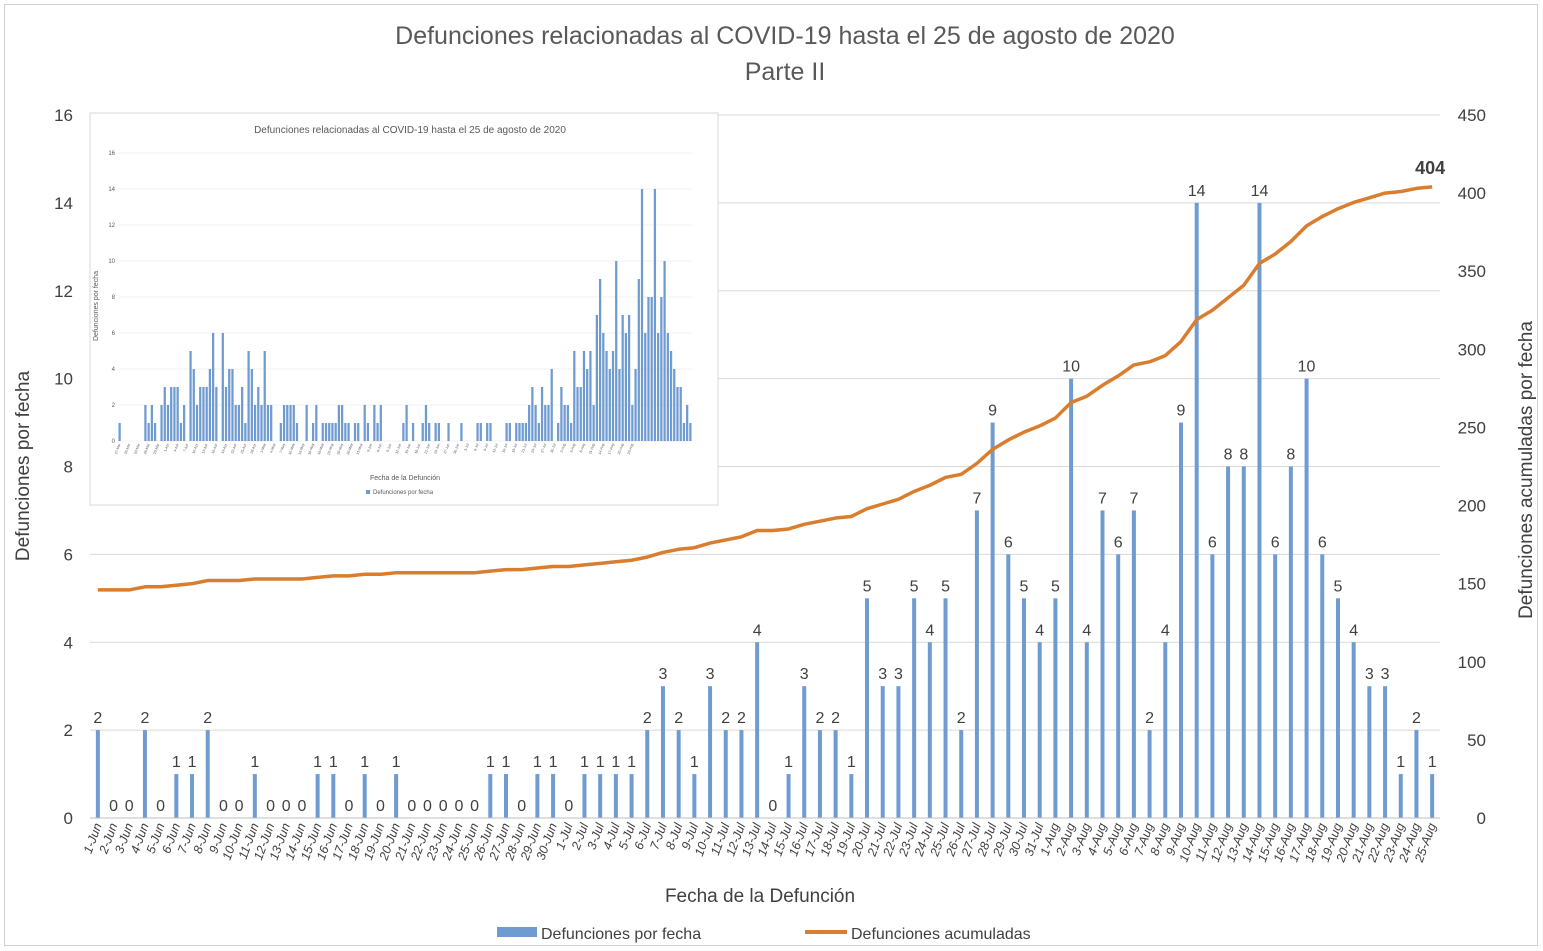 The image size is (1543, 951). Describe the element at coordinates (1476, 740) in the screenshot. I see `y2-tick-label: 50` at that location.